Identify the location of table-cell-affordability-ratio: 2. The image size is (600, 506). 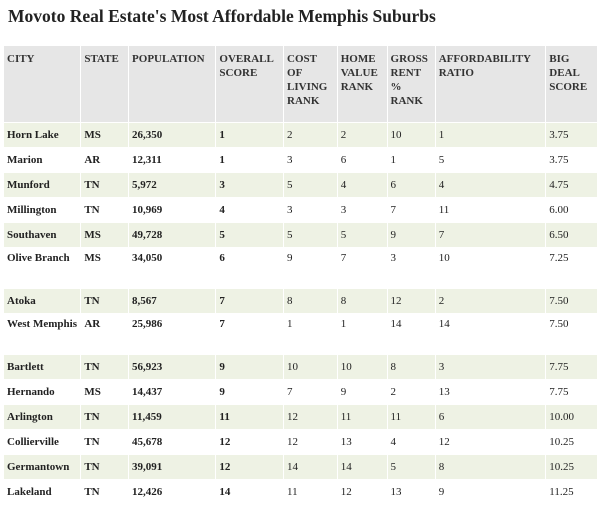
(491, 300).